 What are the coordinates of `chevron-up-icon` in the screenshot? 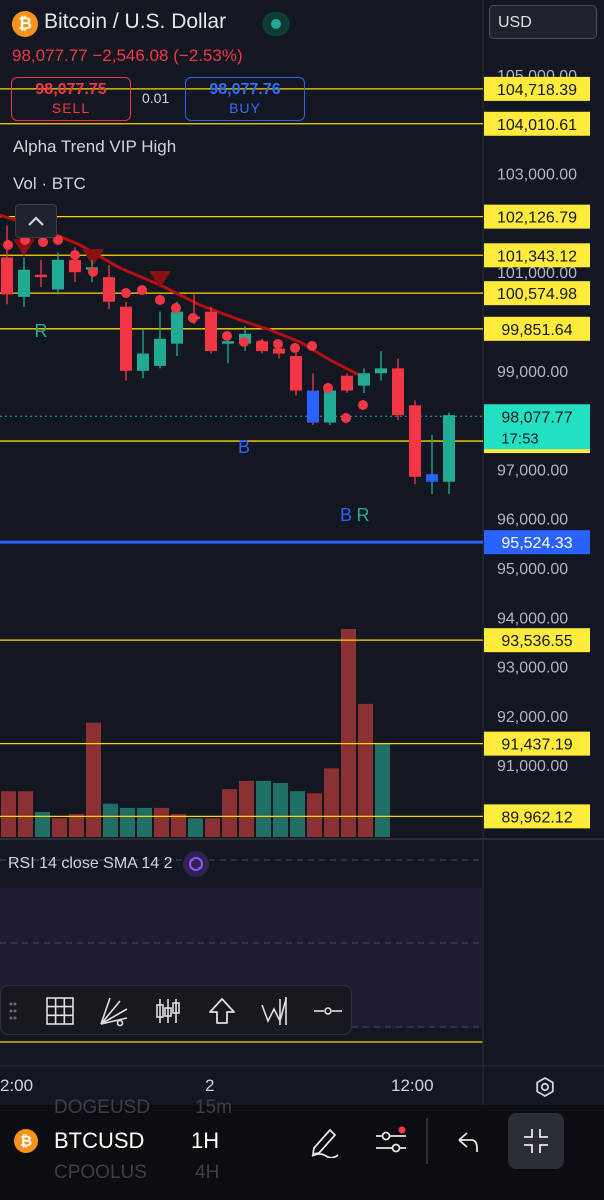 It's located at (36, 221).